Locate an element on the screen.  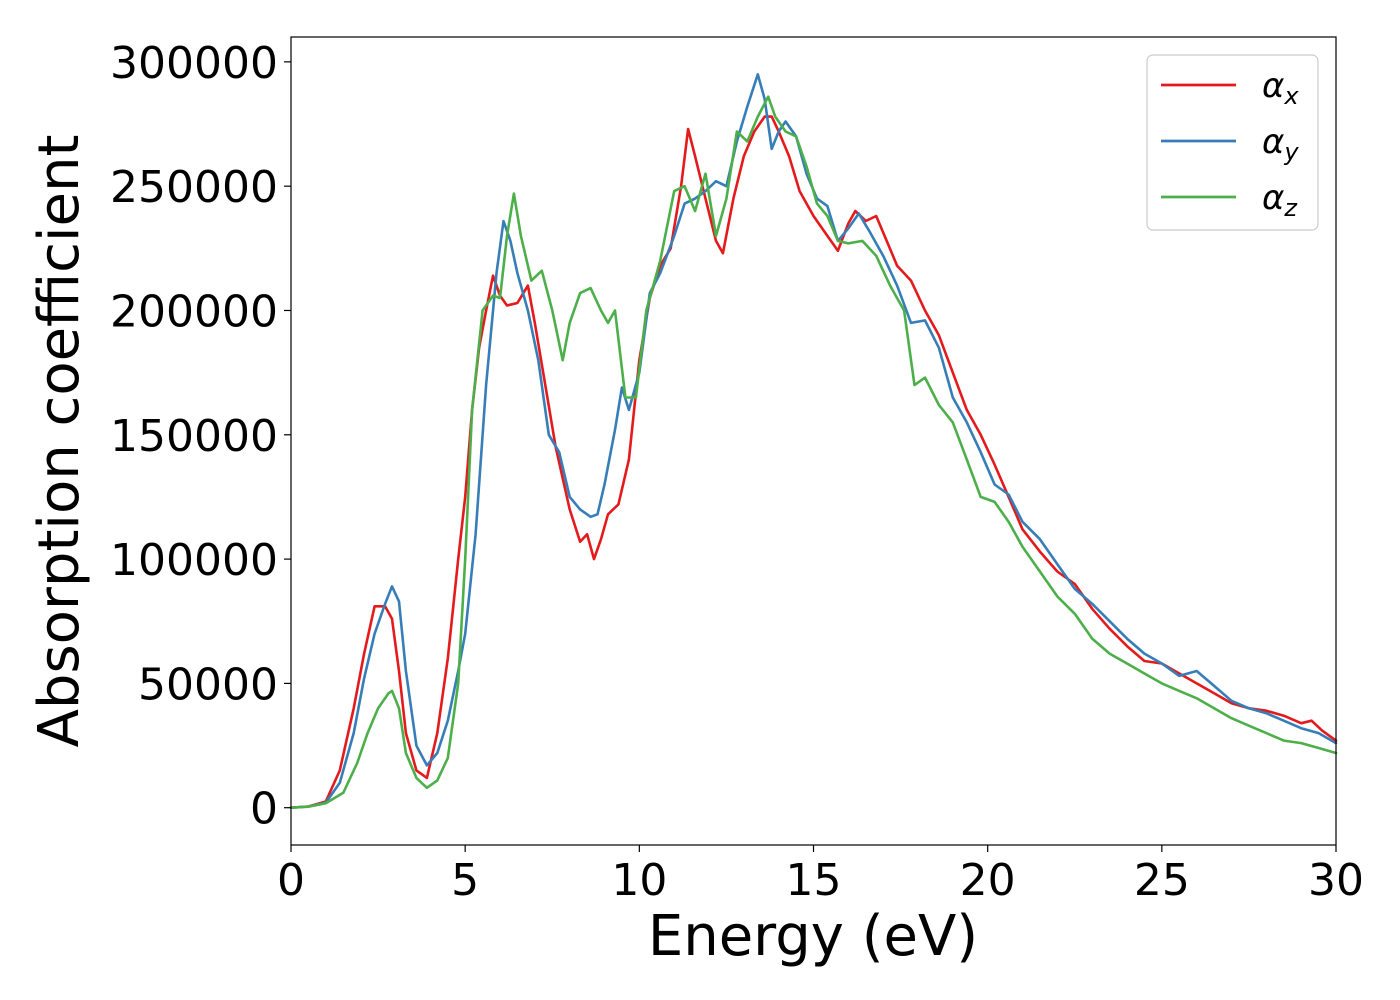
x-tick-label: 15 is located at coordinates (814, 880).